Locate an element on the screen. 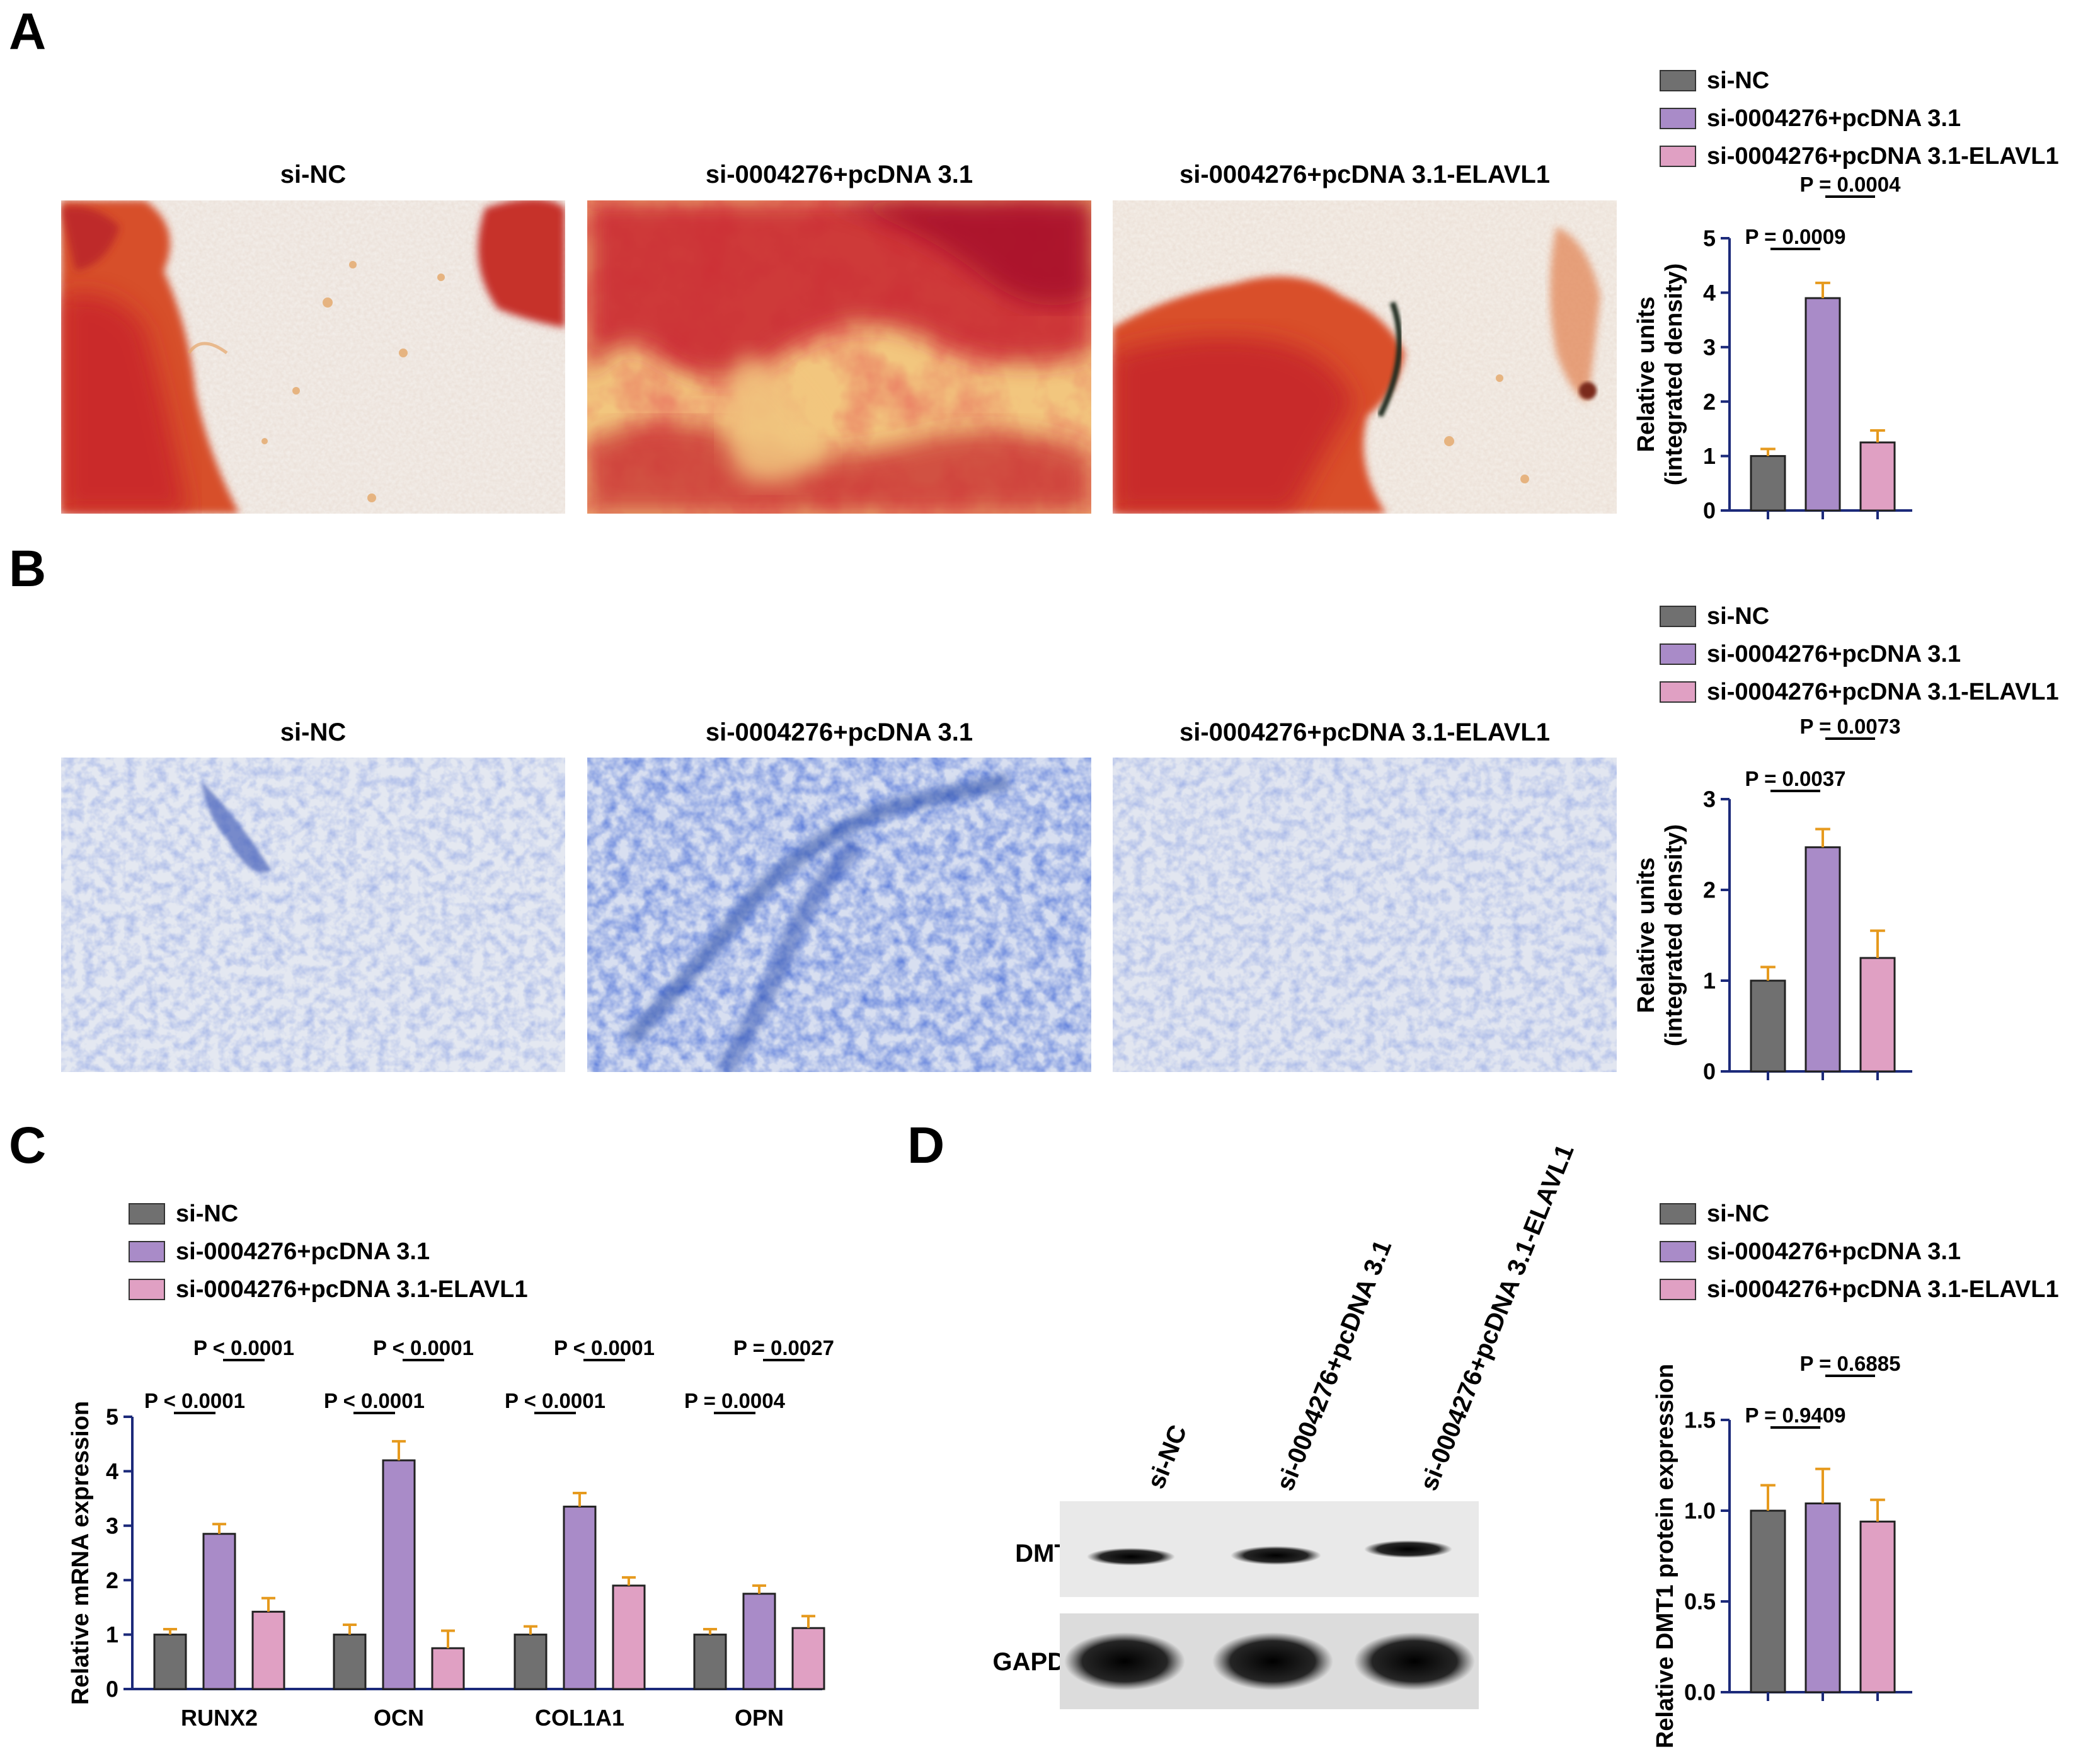 The width and height of the screenshot is (2100, 1759). blot-lane-label-1: si-NC is located at coordinates (1167, 1456).